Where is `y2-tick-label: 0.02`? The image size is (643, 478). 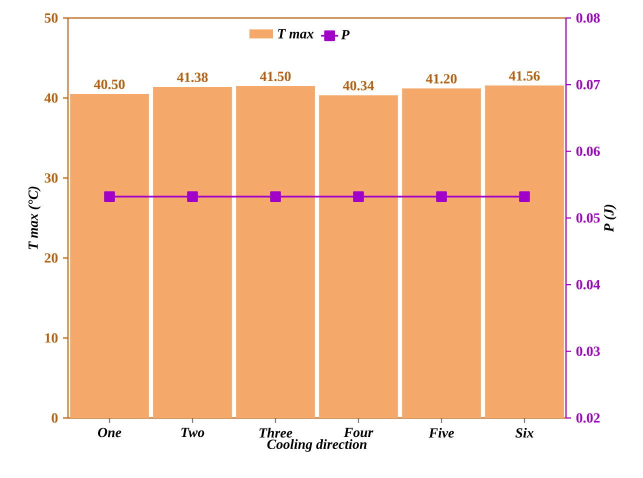 y2-tick-label: 0.02 is located at coordinates (588, 418).